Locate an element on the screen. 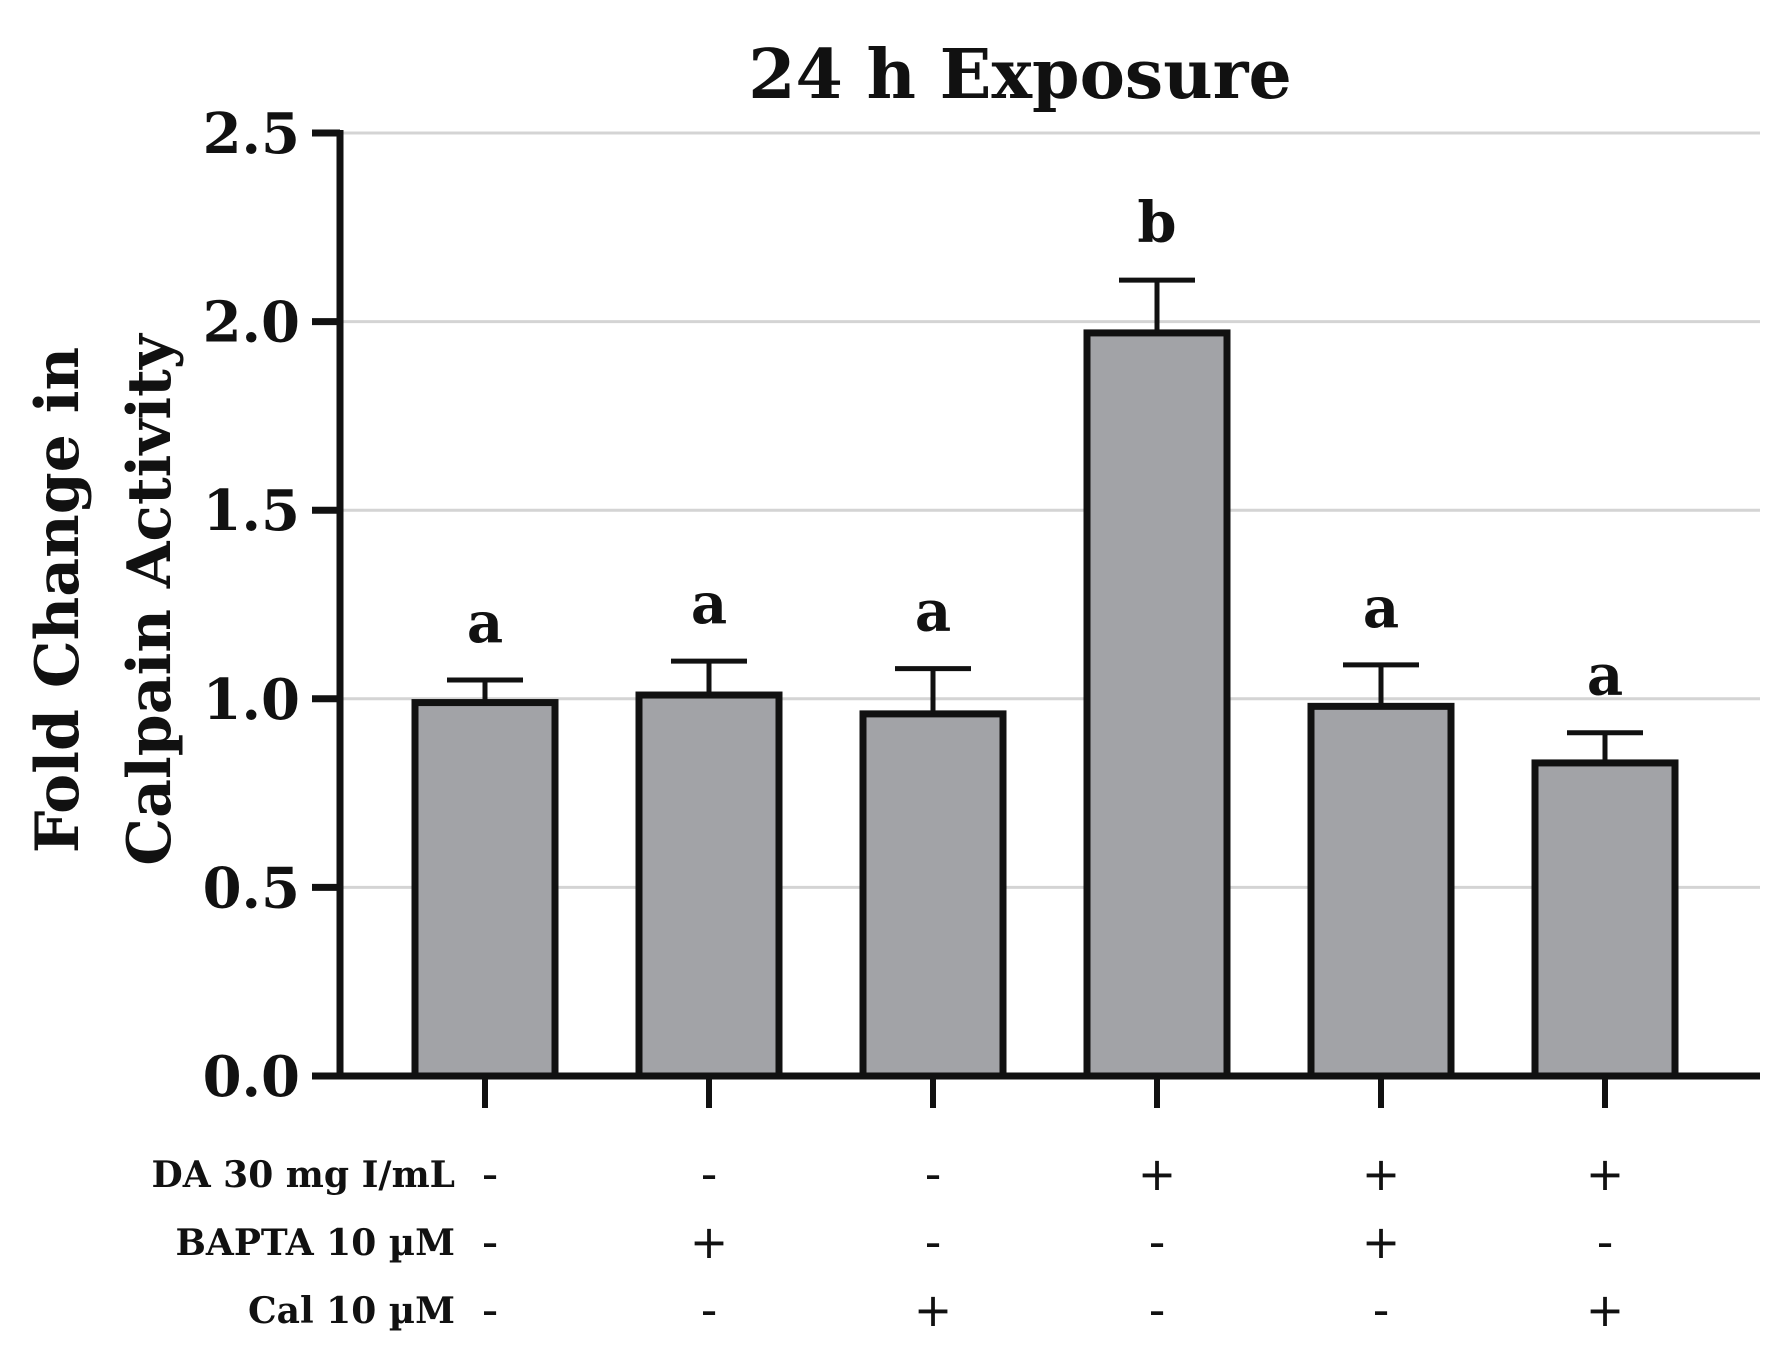  y-tick-label: 1.5 is located at coordinates (251, 511).